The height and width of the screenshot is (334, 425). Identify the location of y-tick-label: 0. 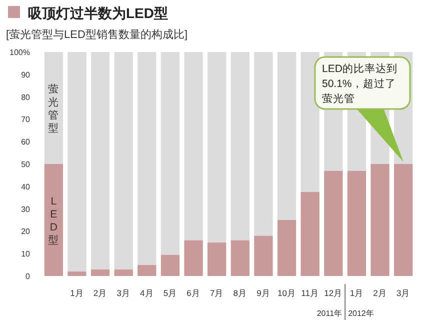
(28, 276).